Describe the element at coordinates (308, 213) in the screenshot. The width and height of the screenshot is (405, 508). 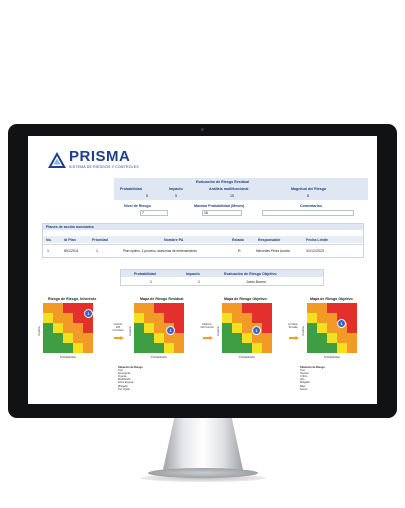
I see `comments-input` at that location.